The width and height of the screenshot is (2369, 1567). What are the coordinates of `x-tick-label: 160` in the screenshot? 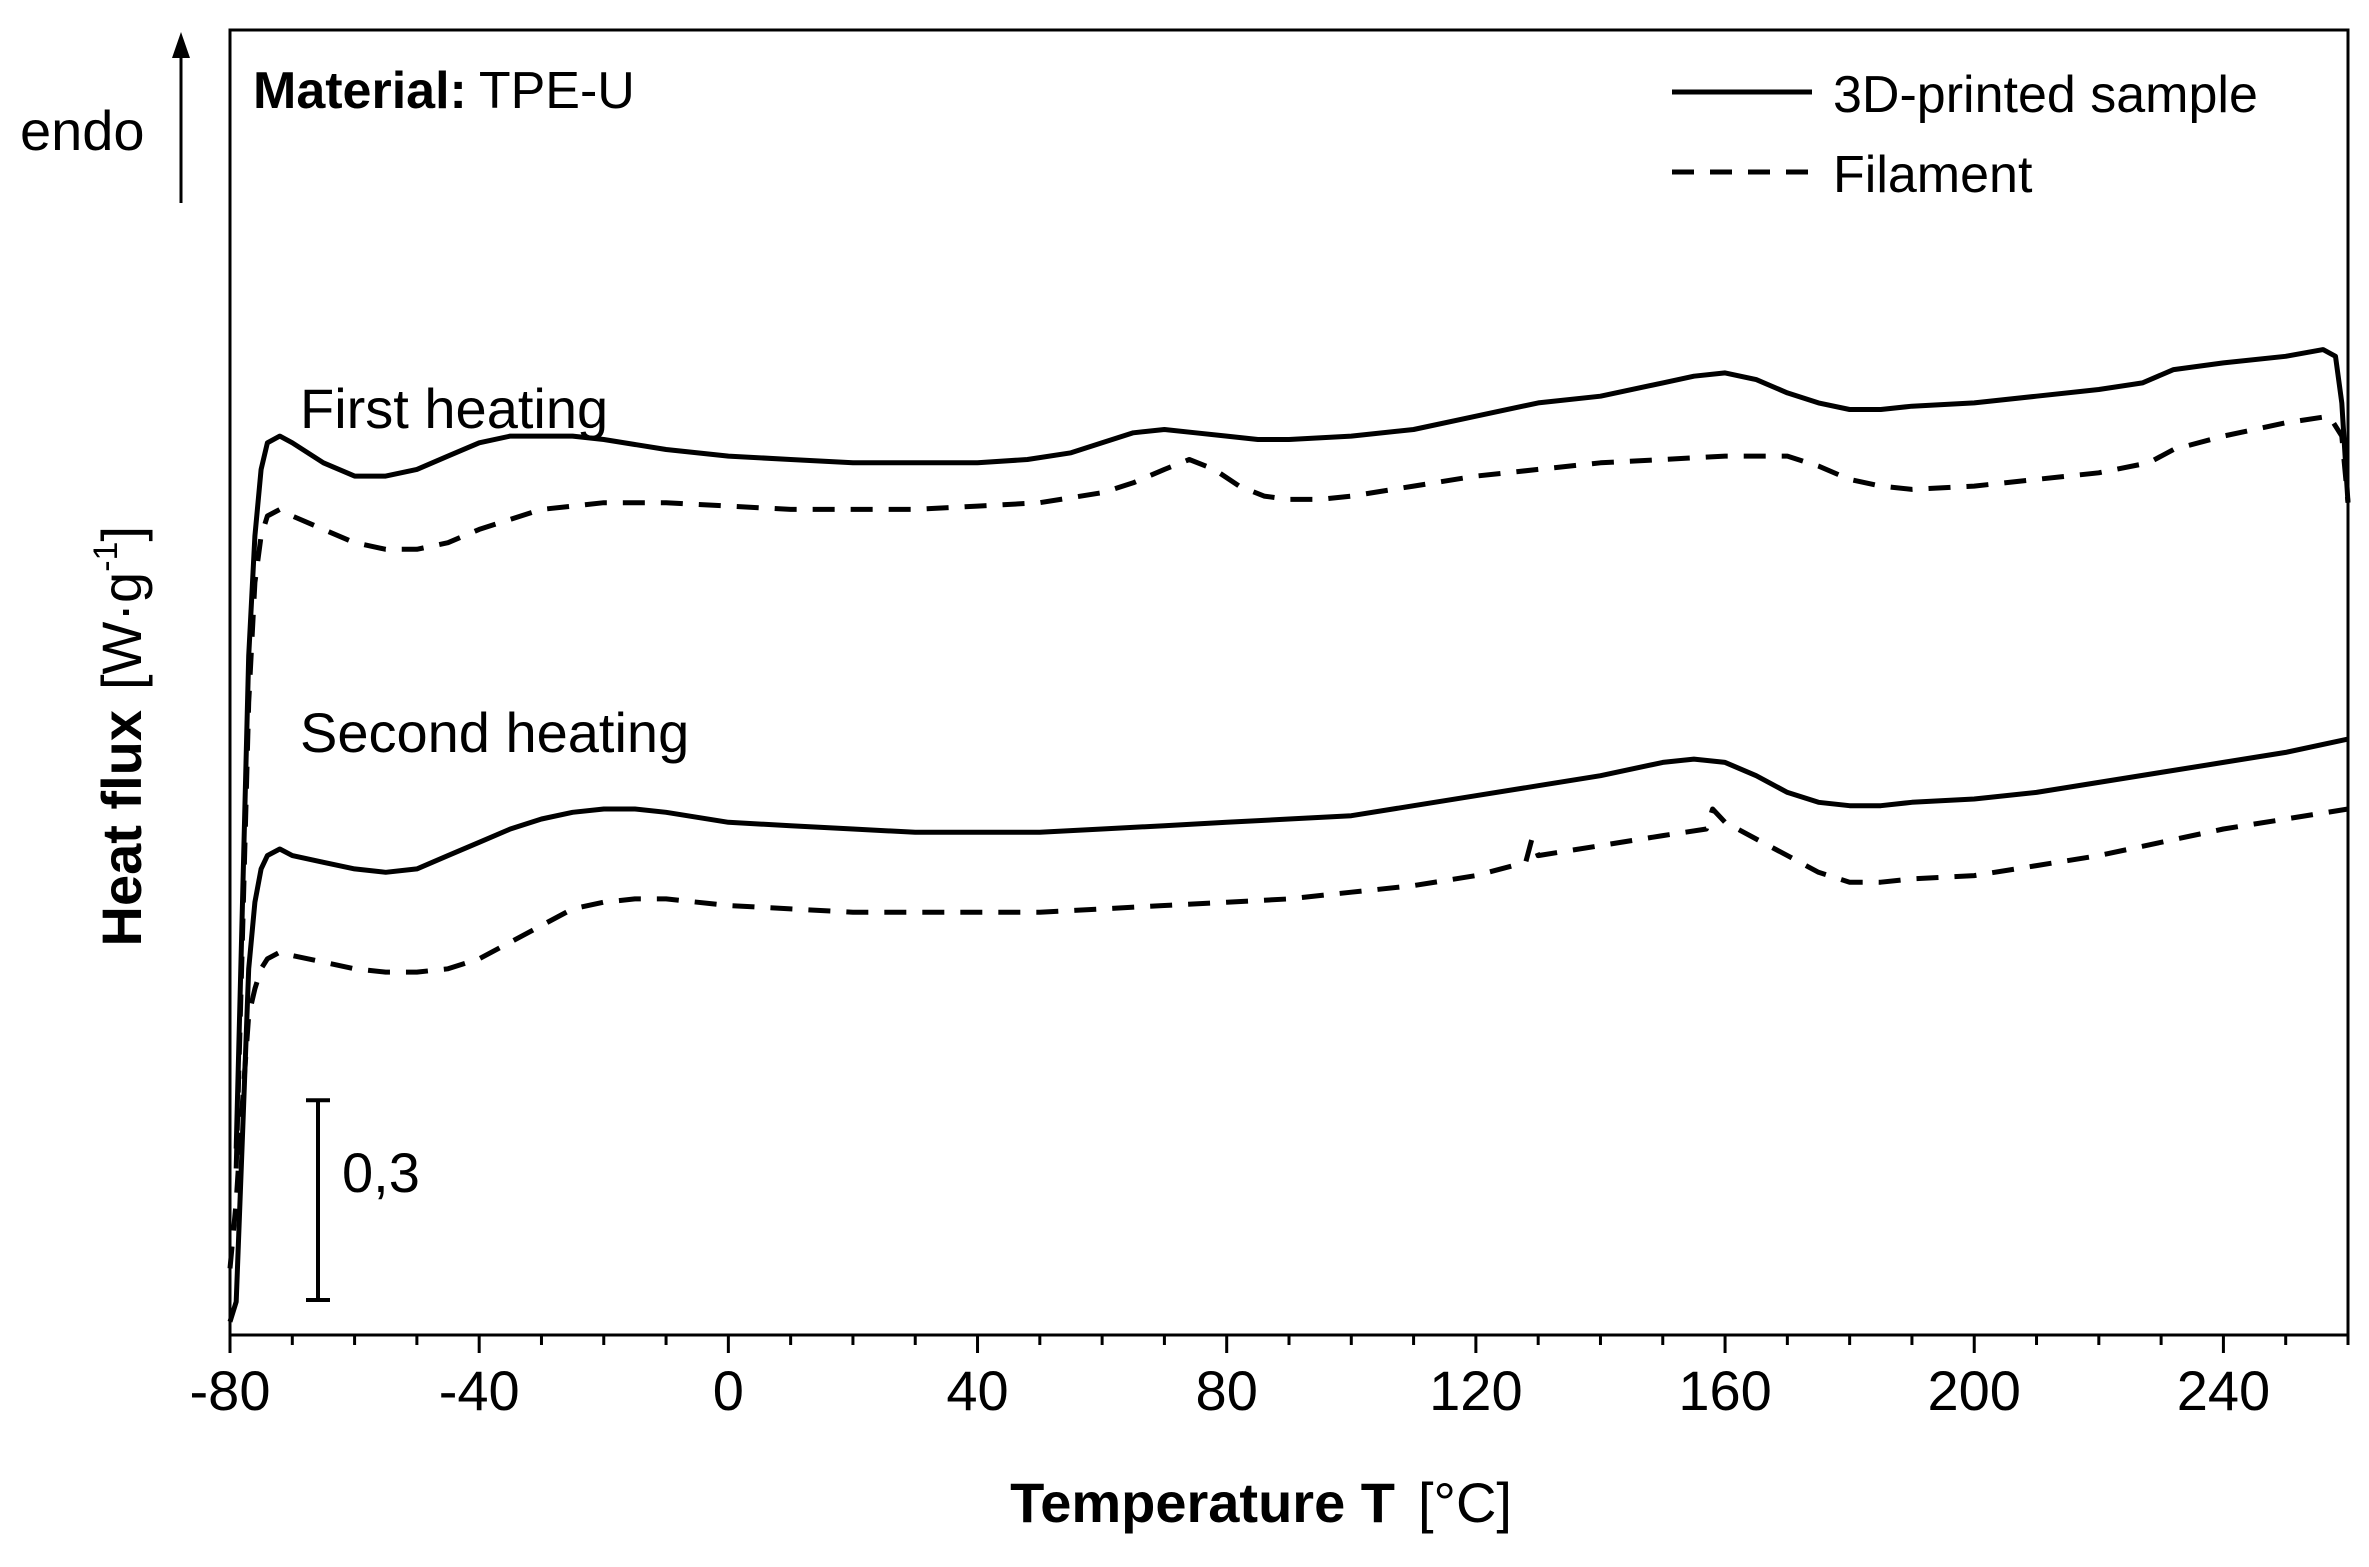 It's located at (1724, 1390).